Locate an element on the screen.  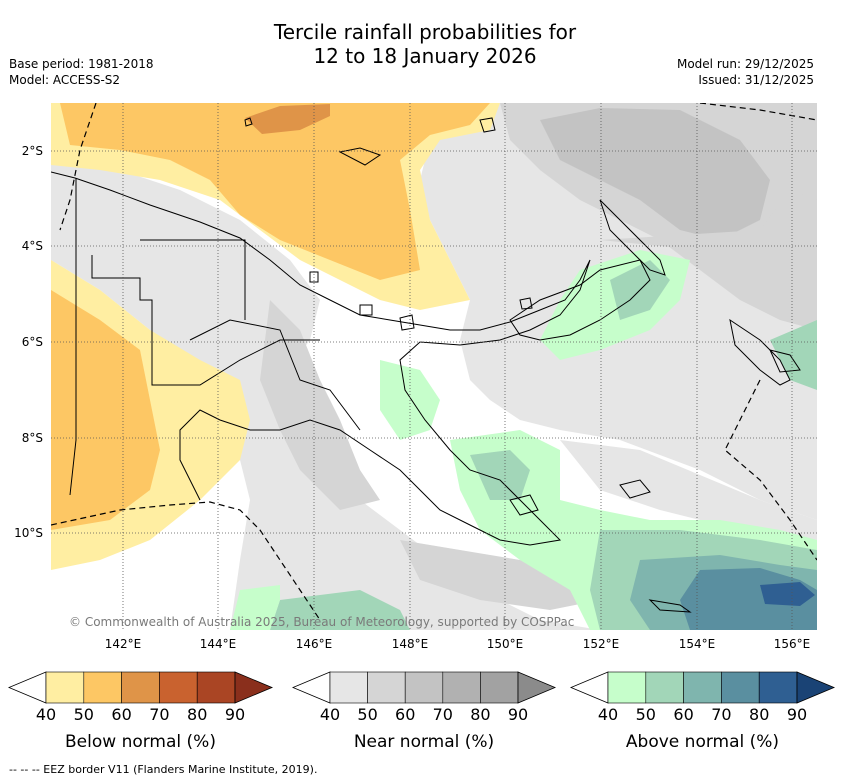
near-normal-band-west is located at coordinates (320, 405).